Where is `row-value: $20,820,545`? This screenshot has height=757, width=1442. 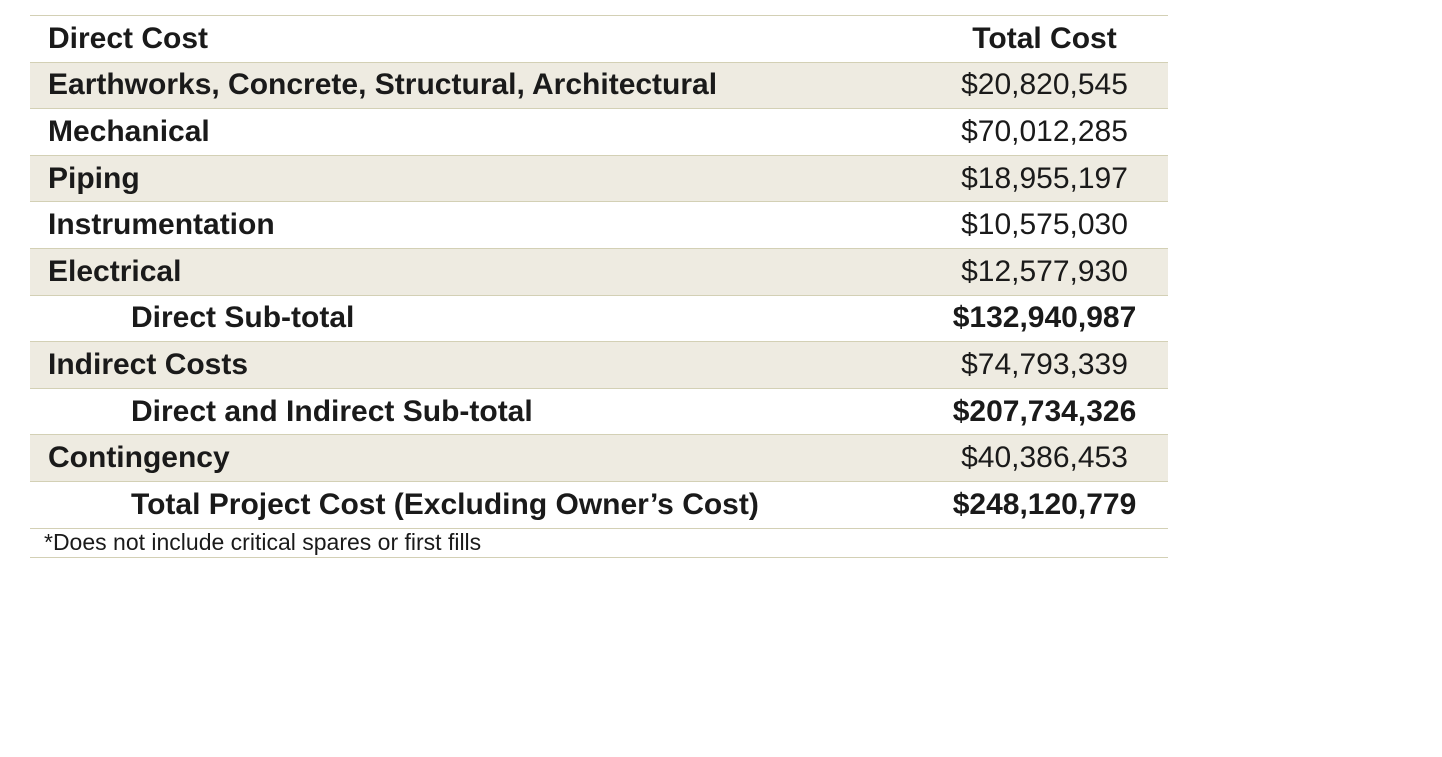 row-value: $20,820,545 is located at coordinates (1049, 86).